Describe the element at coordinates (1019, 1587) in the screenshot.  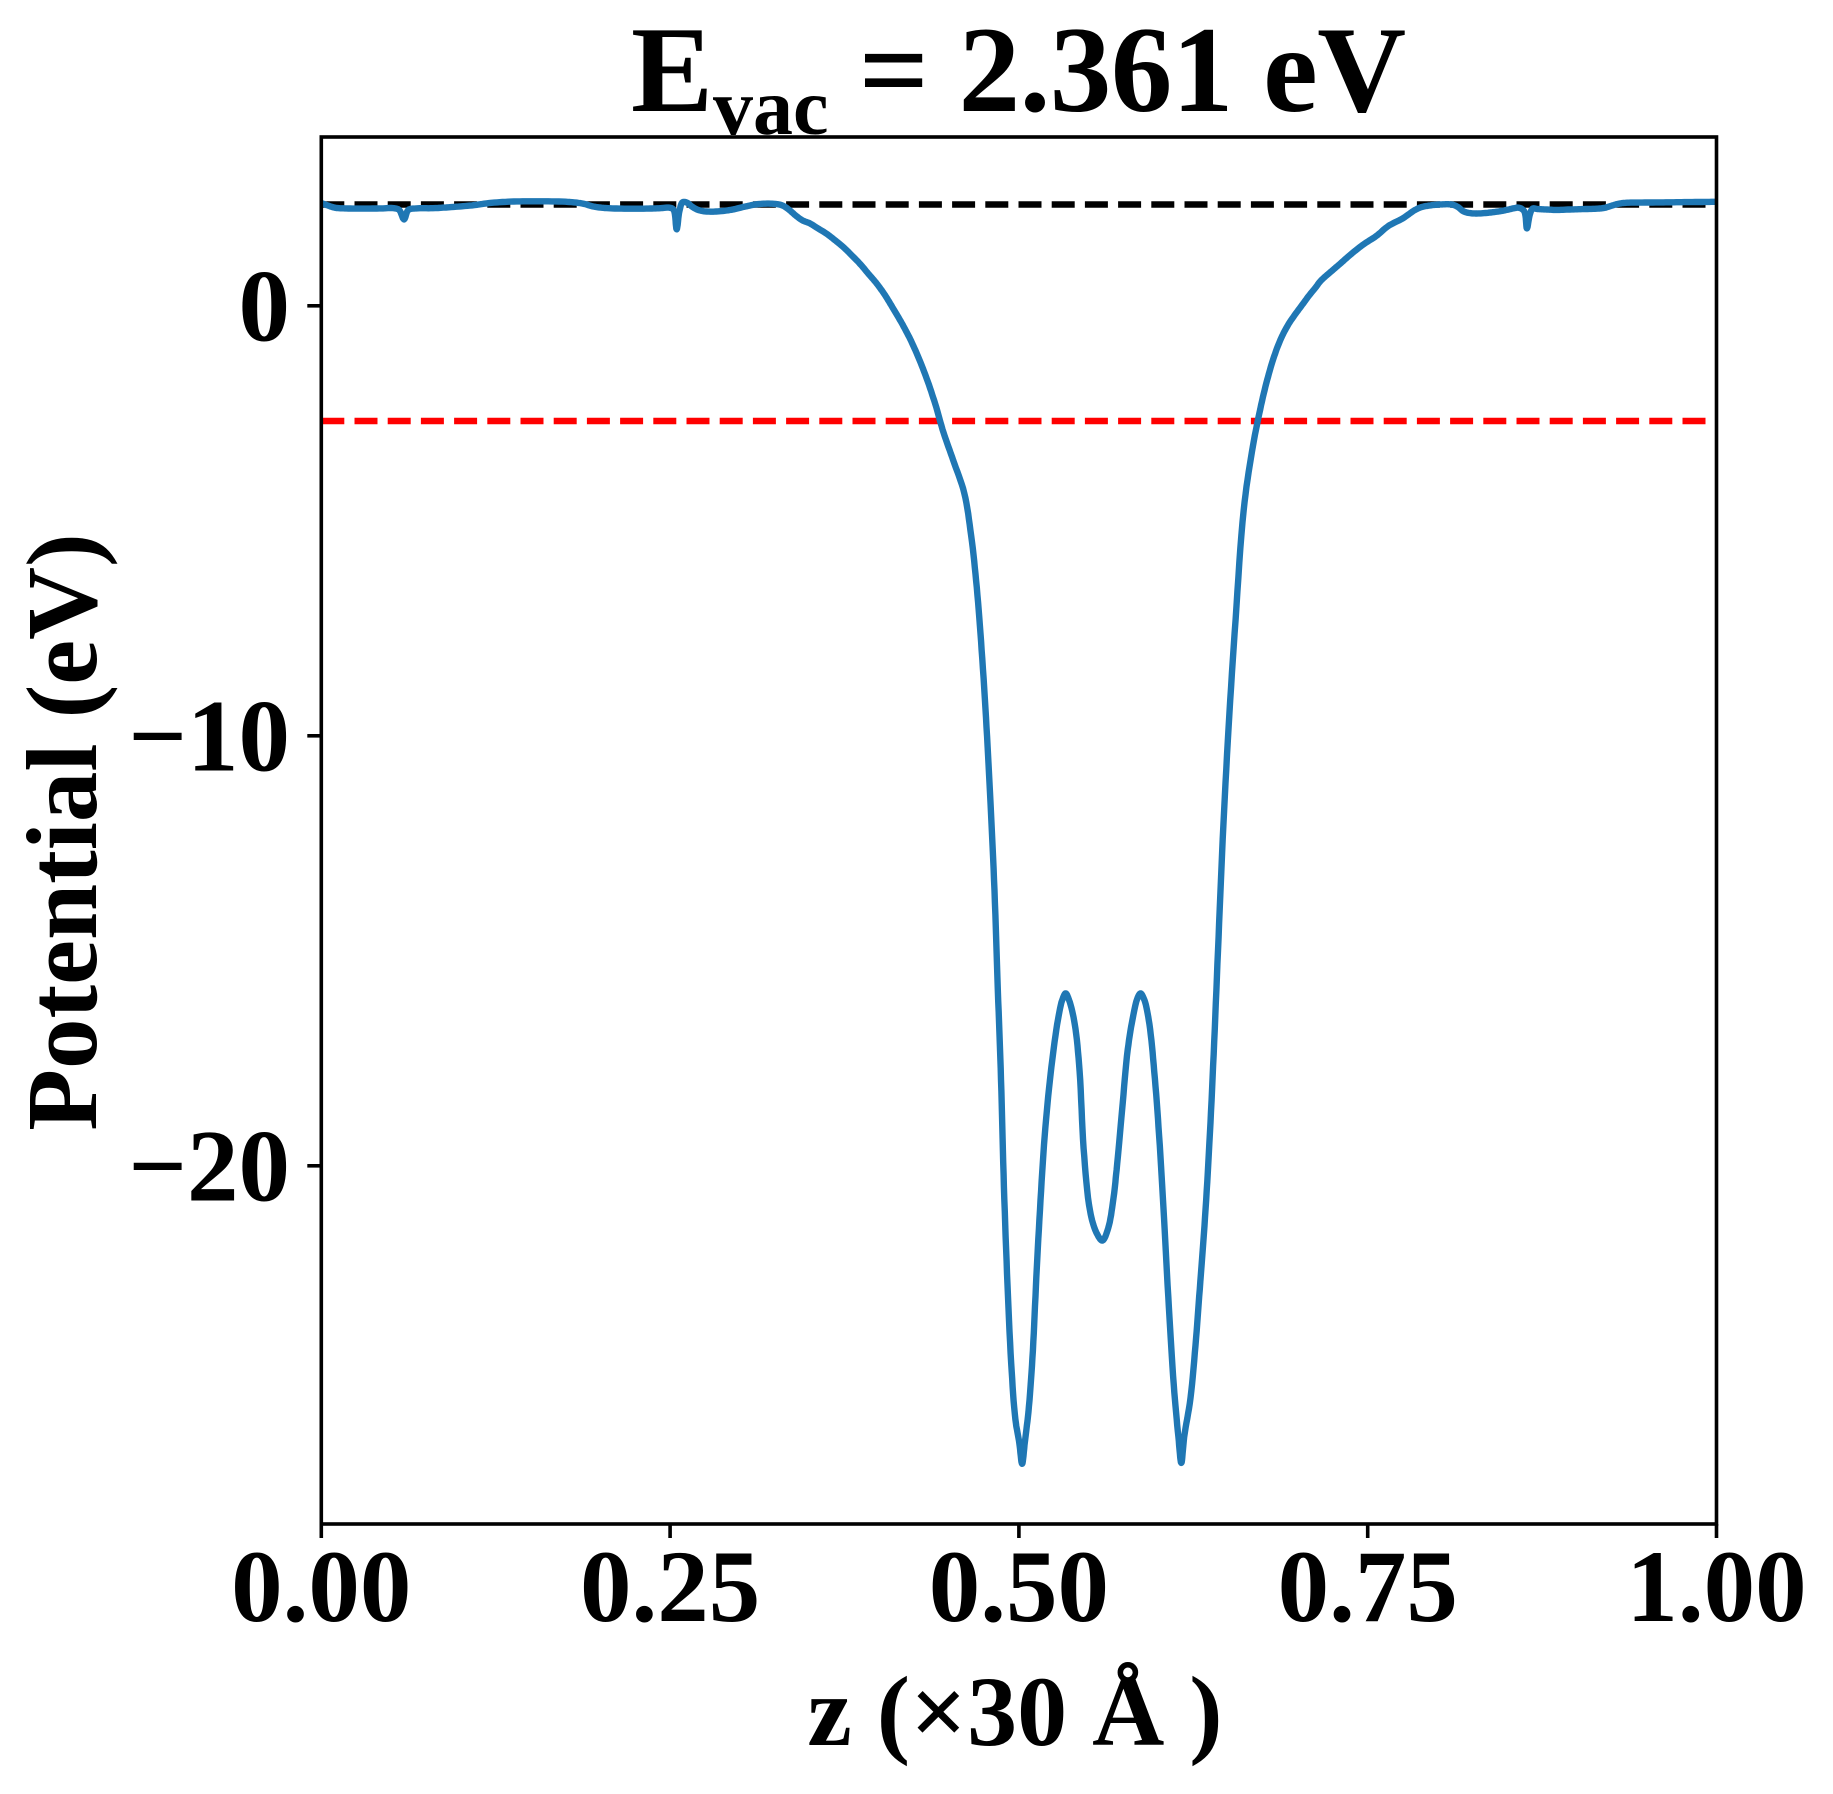
I see `svg-text: 0.50` at that location.